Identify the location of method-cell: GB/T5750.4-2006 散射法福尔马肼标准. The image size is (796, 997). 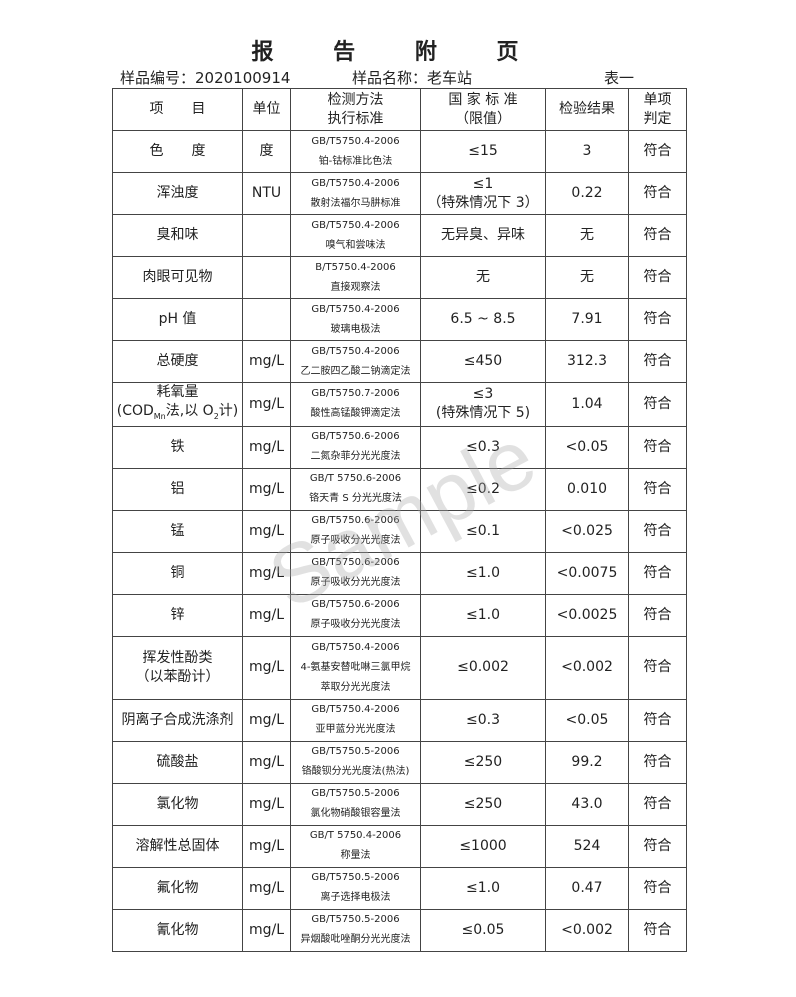
(355, 193).